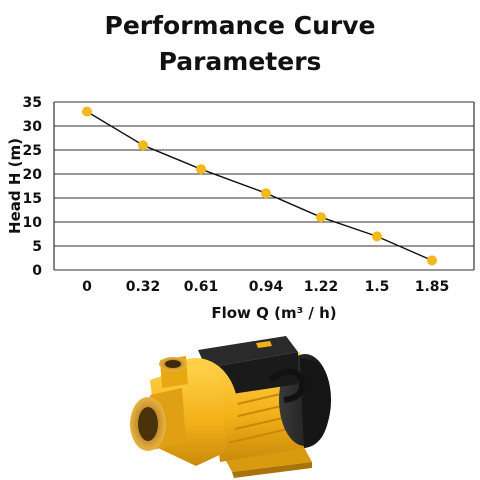 Image resolution: width=480 pixels, height=480 pixels. I want to click on title-line-1: Performance Curve, so click(240, 25).